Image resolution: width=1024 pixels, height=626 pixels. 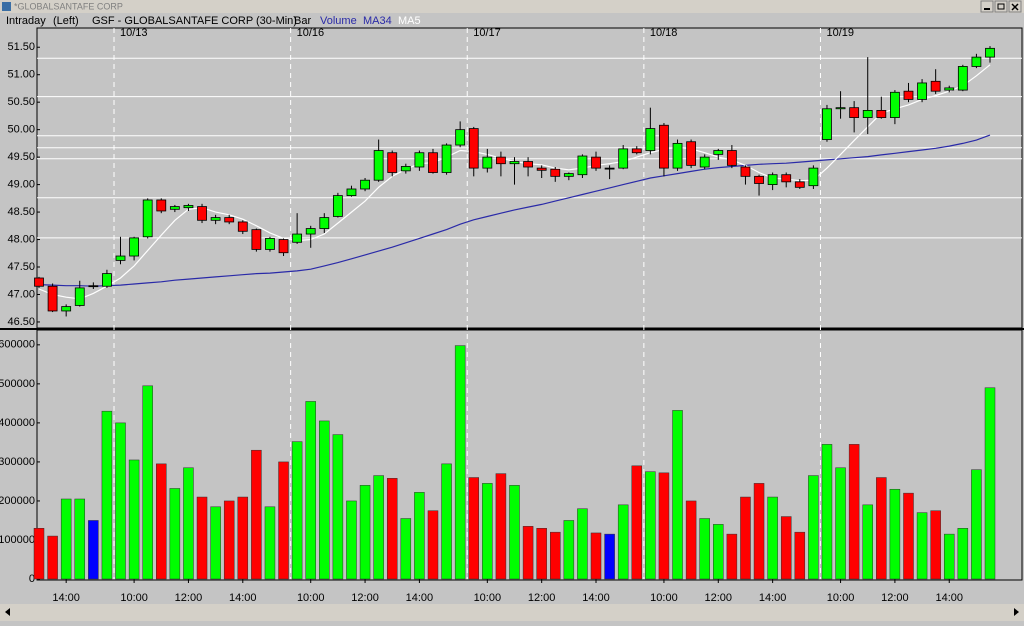 What do you see at coordinates (68, 6) in the screenshot?
I see `window-title: *GLOBALSANTAFE CORP` at bounding box center [68, 6].